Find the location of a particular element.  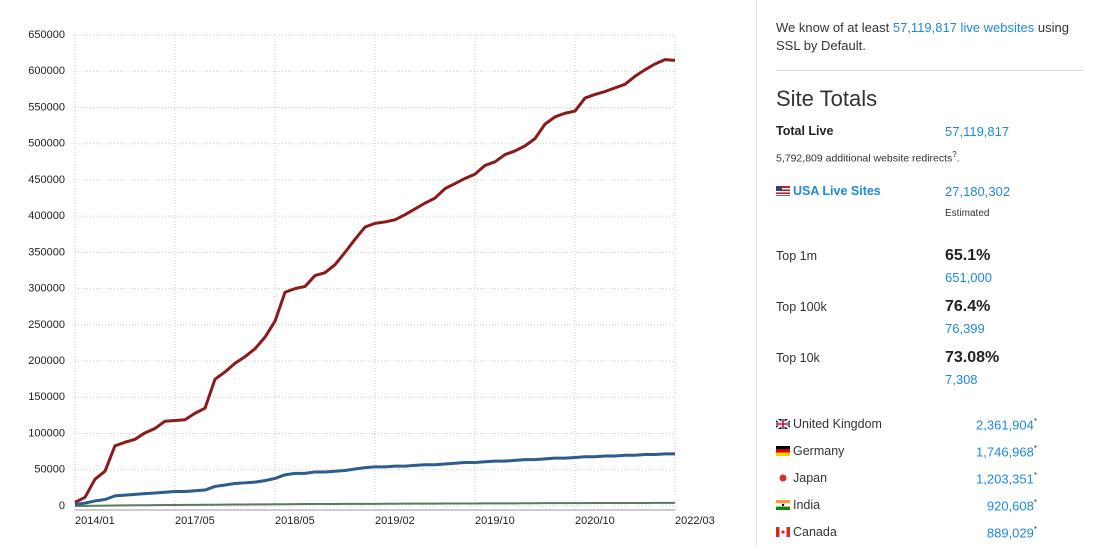

label: USA Live Sites is located at coordinates (837, 191).